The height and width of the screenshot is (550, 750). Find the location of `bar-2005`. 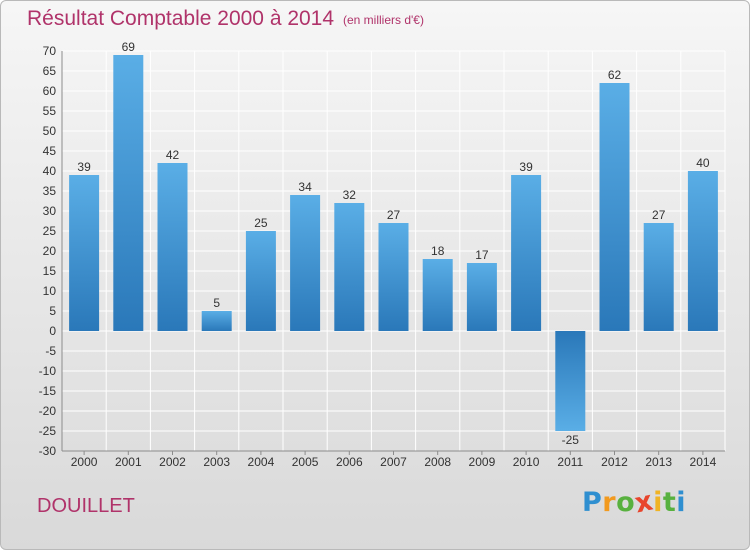

bar-2005 is located at coordinates (305, 263).